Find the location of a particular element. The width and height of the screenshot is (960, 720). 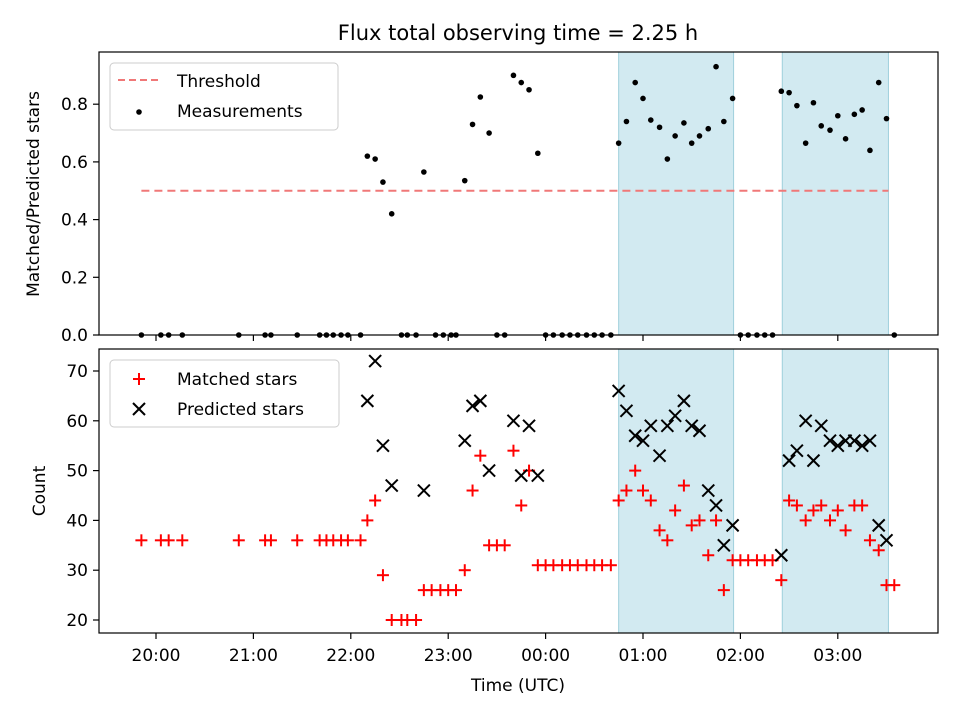

y-tick-label: 40 is located at coordinates (77, 521).